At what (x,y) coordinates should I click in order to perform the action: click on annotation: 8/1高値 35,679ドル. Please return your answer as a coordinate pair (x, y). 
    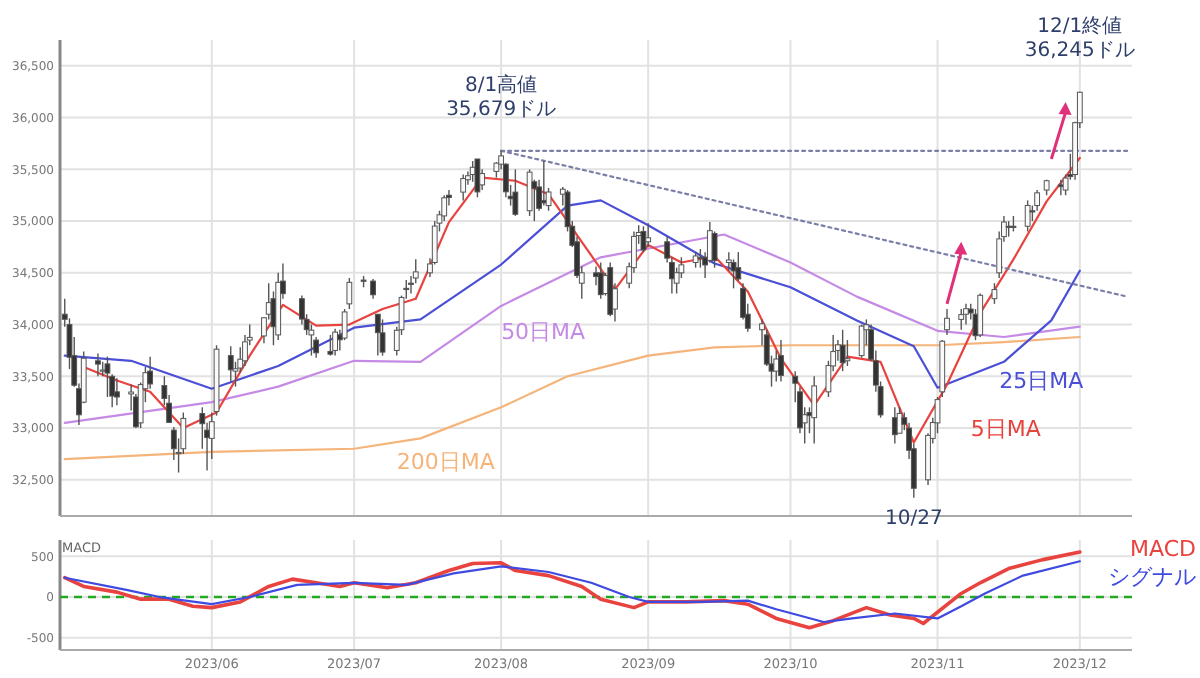
    Looking at the image, I should click on (501, 96).